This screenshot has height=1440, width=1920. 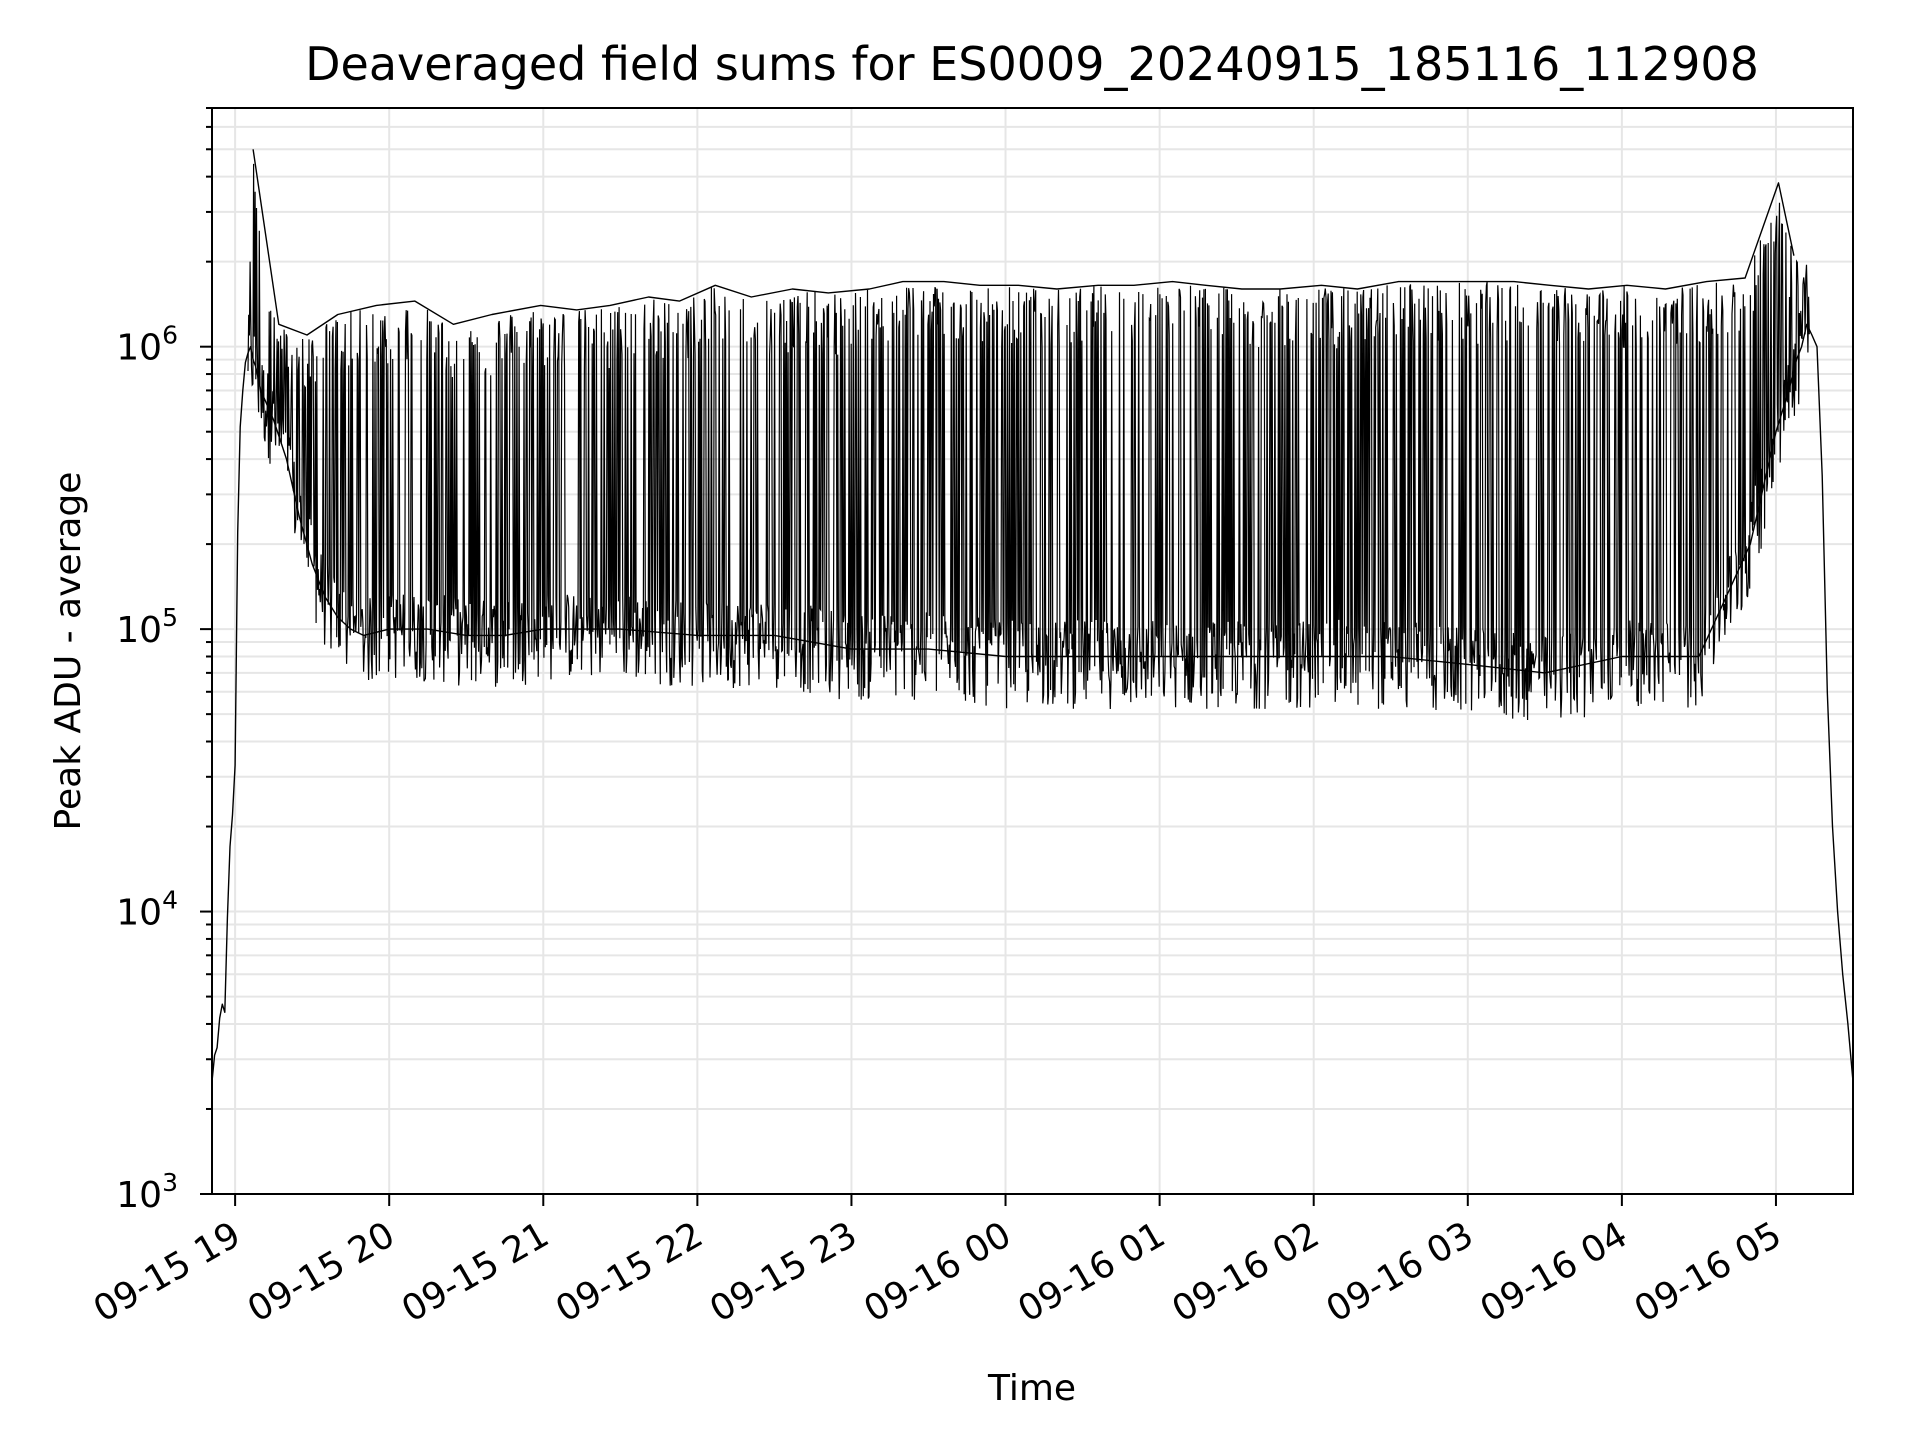 I want to click on y-axis-label: Peak ADU - average, so click(x=68, y=651).